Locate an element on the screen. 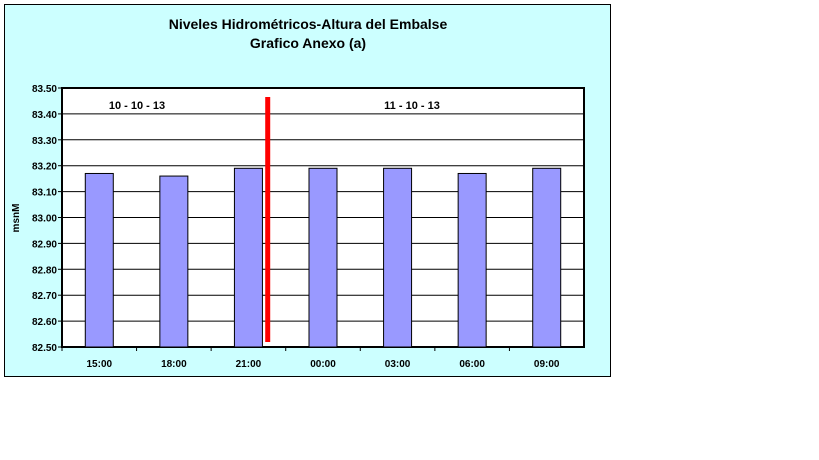 The image size is (819, 460). date-label-2: 11 - 10 - 13 is located at coordinates (412, 106).